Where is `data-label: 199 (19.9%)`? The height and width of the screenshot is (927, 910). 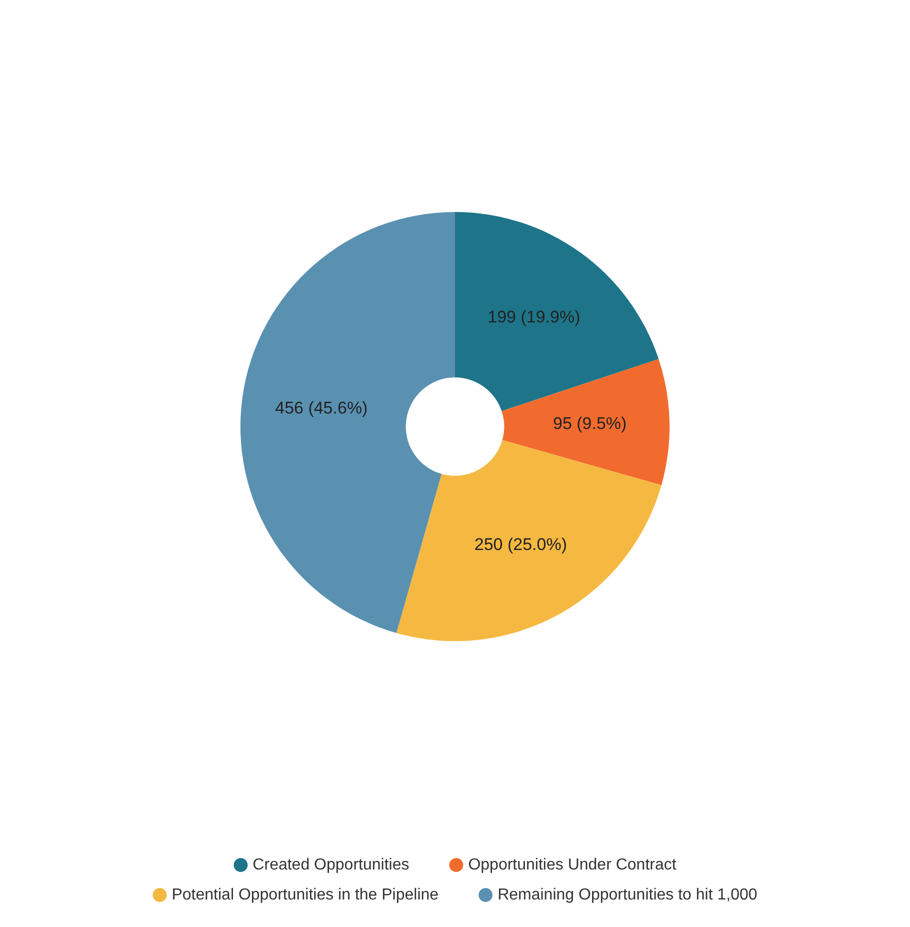 data-label: 199 (19.9%) is located at coordinates (534, 317).